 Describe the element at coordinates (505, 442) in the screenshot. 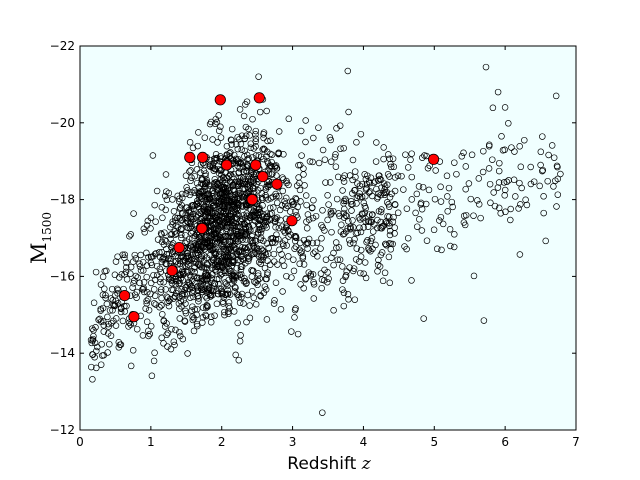

I see `x-tick-label: 6` at that location.